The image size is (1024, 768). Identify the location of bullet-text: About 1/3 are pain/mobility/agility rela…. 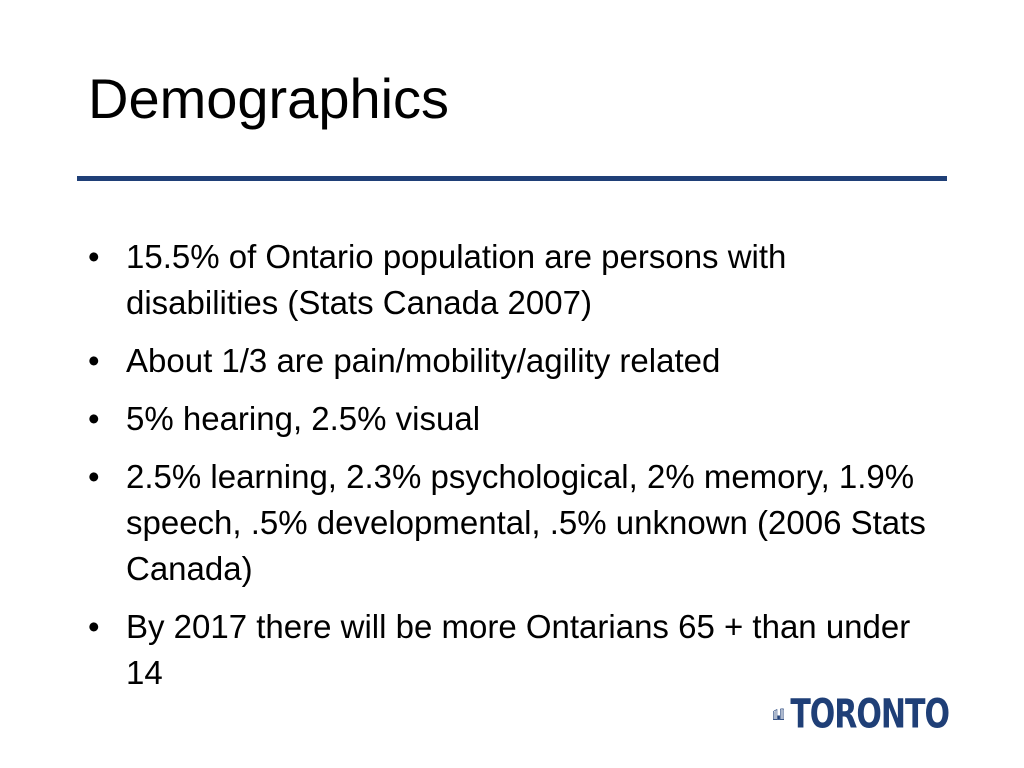
(423, 360).